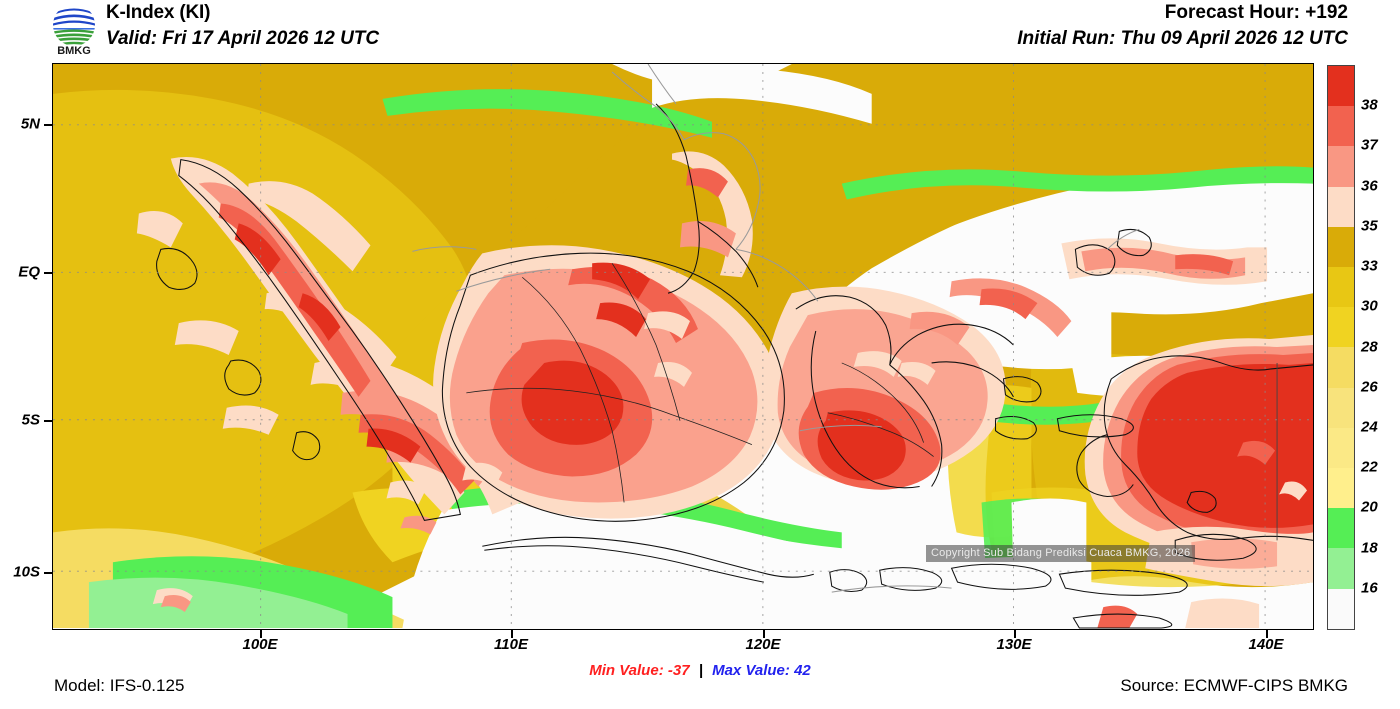 This screenshot has height=709, width=1400. Describe the element at coordinates (1182, 38) in the screenshot. I see `initial-run-label: Initial Run: Thu 09 April 2026 12 UTC` at that location.